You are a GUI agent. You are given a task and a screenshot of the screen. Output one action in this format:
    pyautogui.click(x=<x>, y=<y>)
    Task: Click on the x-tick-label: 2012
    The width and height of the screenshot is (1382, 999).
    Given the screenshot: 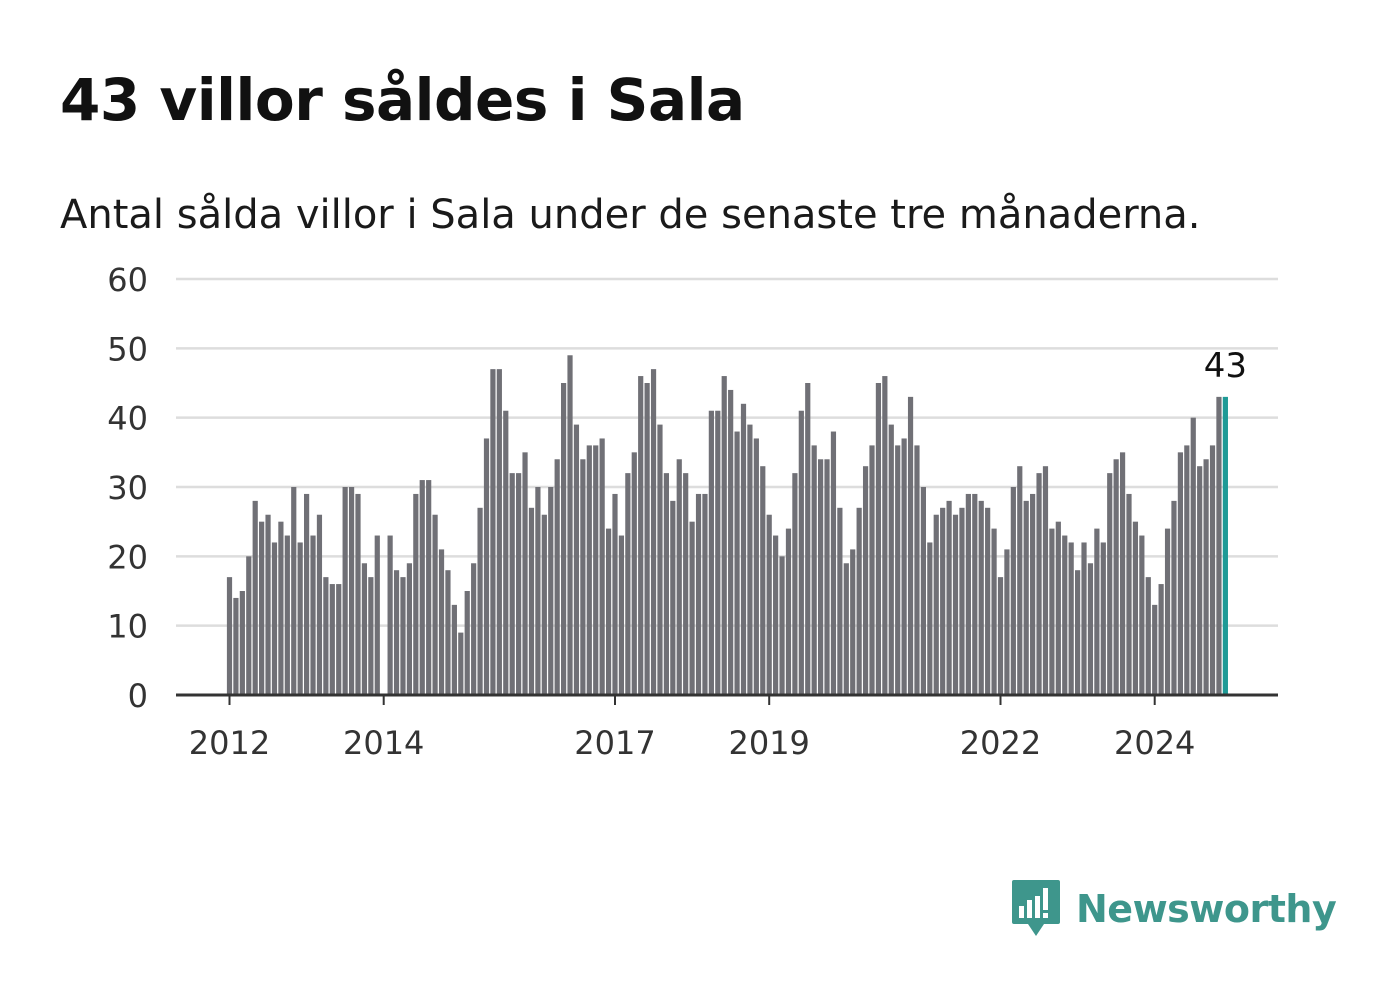 What is the action you would take?
    pyautogui.click(x=229, y=743)
    